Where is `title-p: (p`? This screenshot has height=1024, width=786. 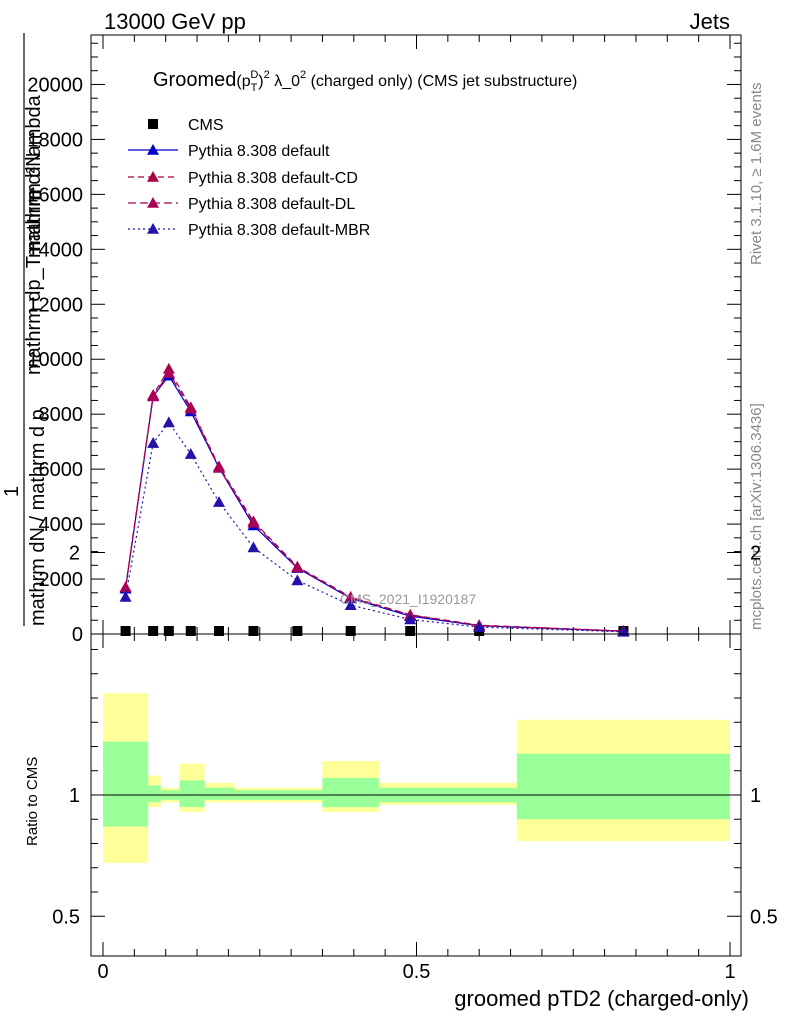
title-p: (p is located at coordinates (243, 81).